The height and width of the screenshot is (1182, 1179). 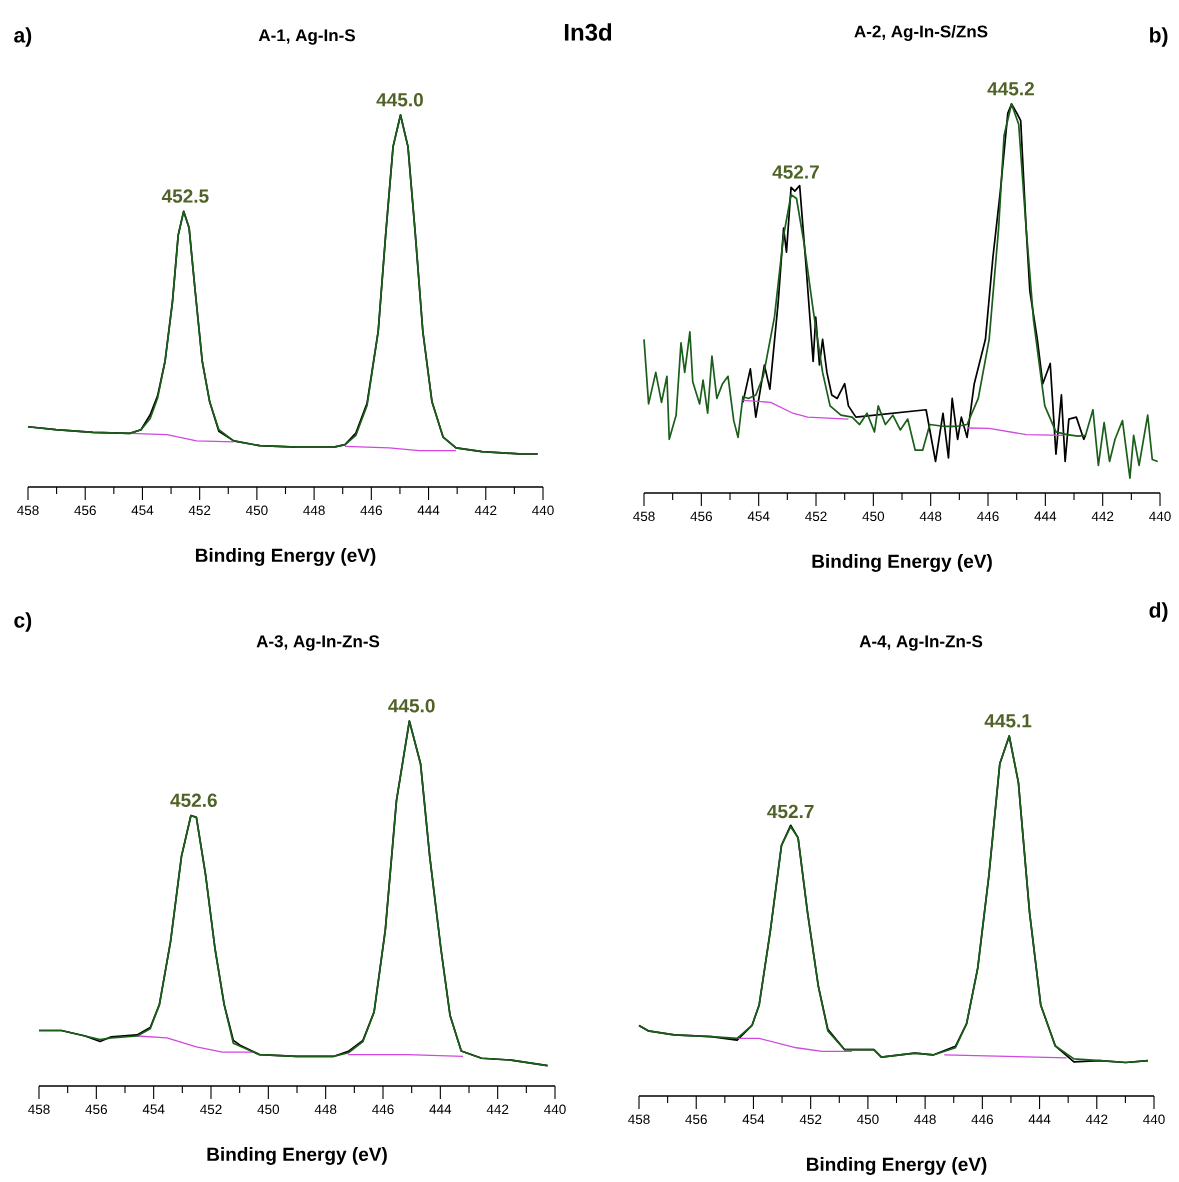 What do you see at coordinates (23, 37) in the screenshot?
I see `text: a)` at bounding box center [23, 37].